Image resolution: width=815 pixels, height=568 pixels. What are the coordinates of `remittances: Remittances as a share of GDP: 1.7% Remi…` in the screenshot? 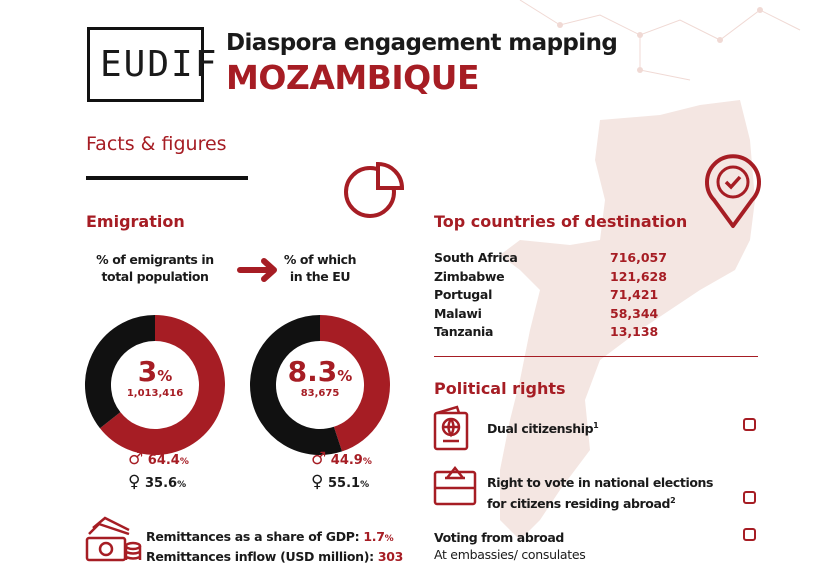 It's located at (274, 547).